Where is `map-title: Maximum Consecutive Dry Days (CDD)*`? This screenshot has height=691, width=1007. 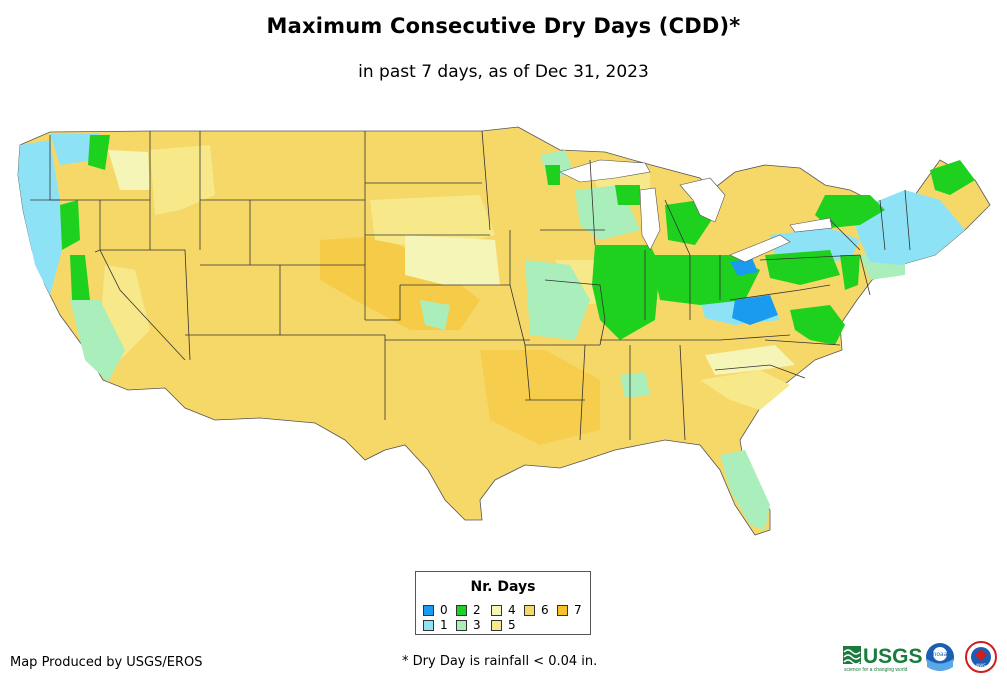
map-title: Maximum Consecutive Dry Days (CDD)* is located at coordinates (503, 26).